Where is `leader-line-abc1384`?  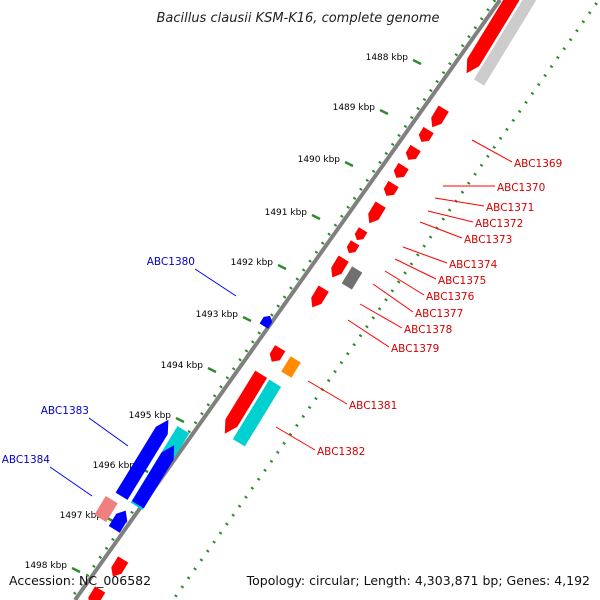 leader-line-abc1384 is located at coordinates (71, 481).